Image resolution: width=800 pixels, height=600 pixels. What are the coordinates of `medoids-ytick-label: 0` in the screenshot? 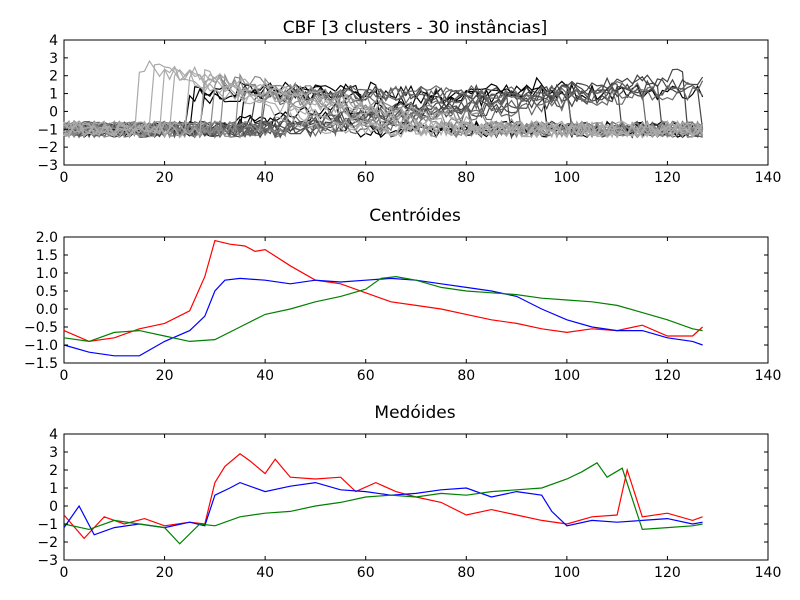 It's located at (53, 507).